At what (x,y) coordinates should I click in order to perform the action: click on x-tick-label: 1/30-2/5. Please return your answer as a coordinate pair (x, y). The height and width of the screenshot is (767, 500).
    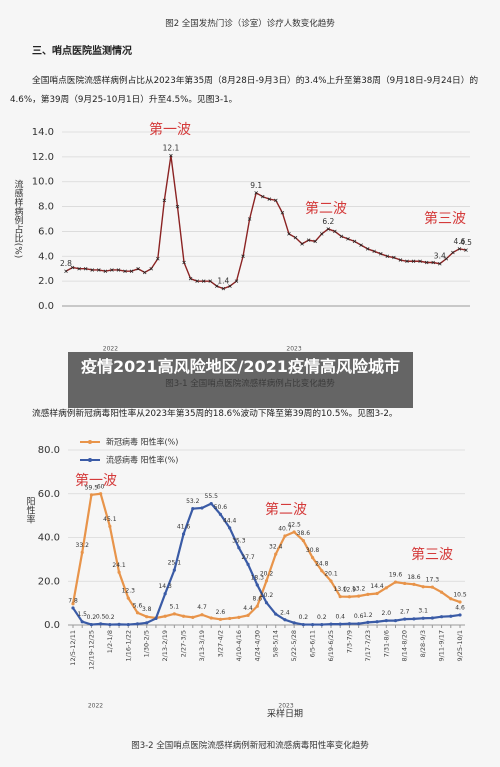
    Looking at the image, I should click on (147, 643).